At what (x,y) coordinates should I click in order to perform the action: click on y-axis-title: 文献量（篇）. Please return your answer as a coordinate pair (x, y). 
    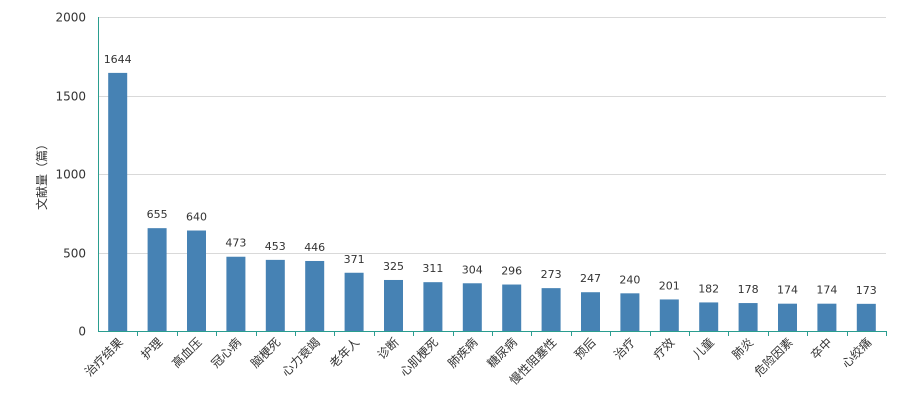
    Looking at the image, I should click on (41, 174).